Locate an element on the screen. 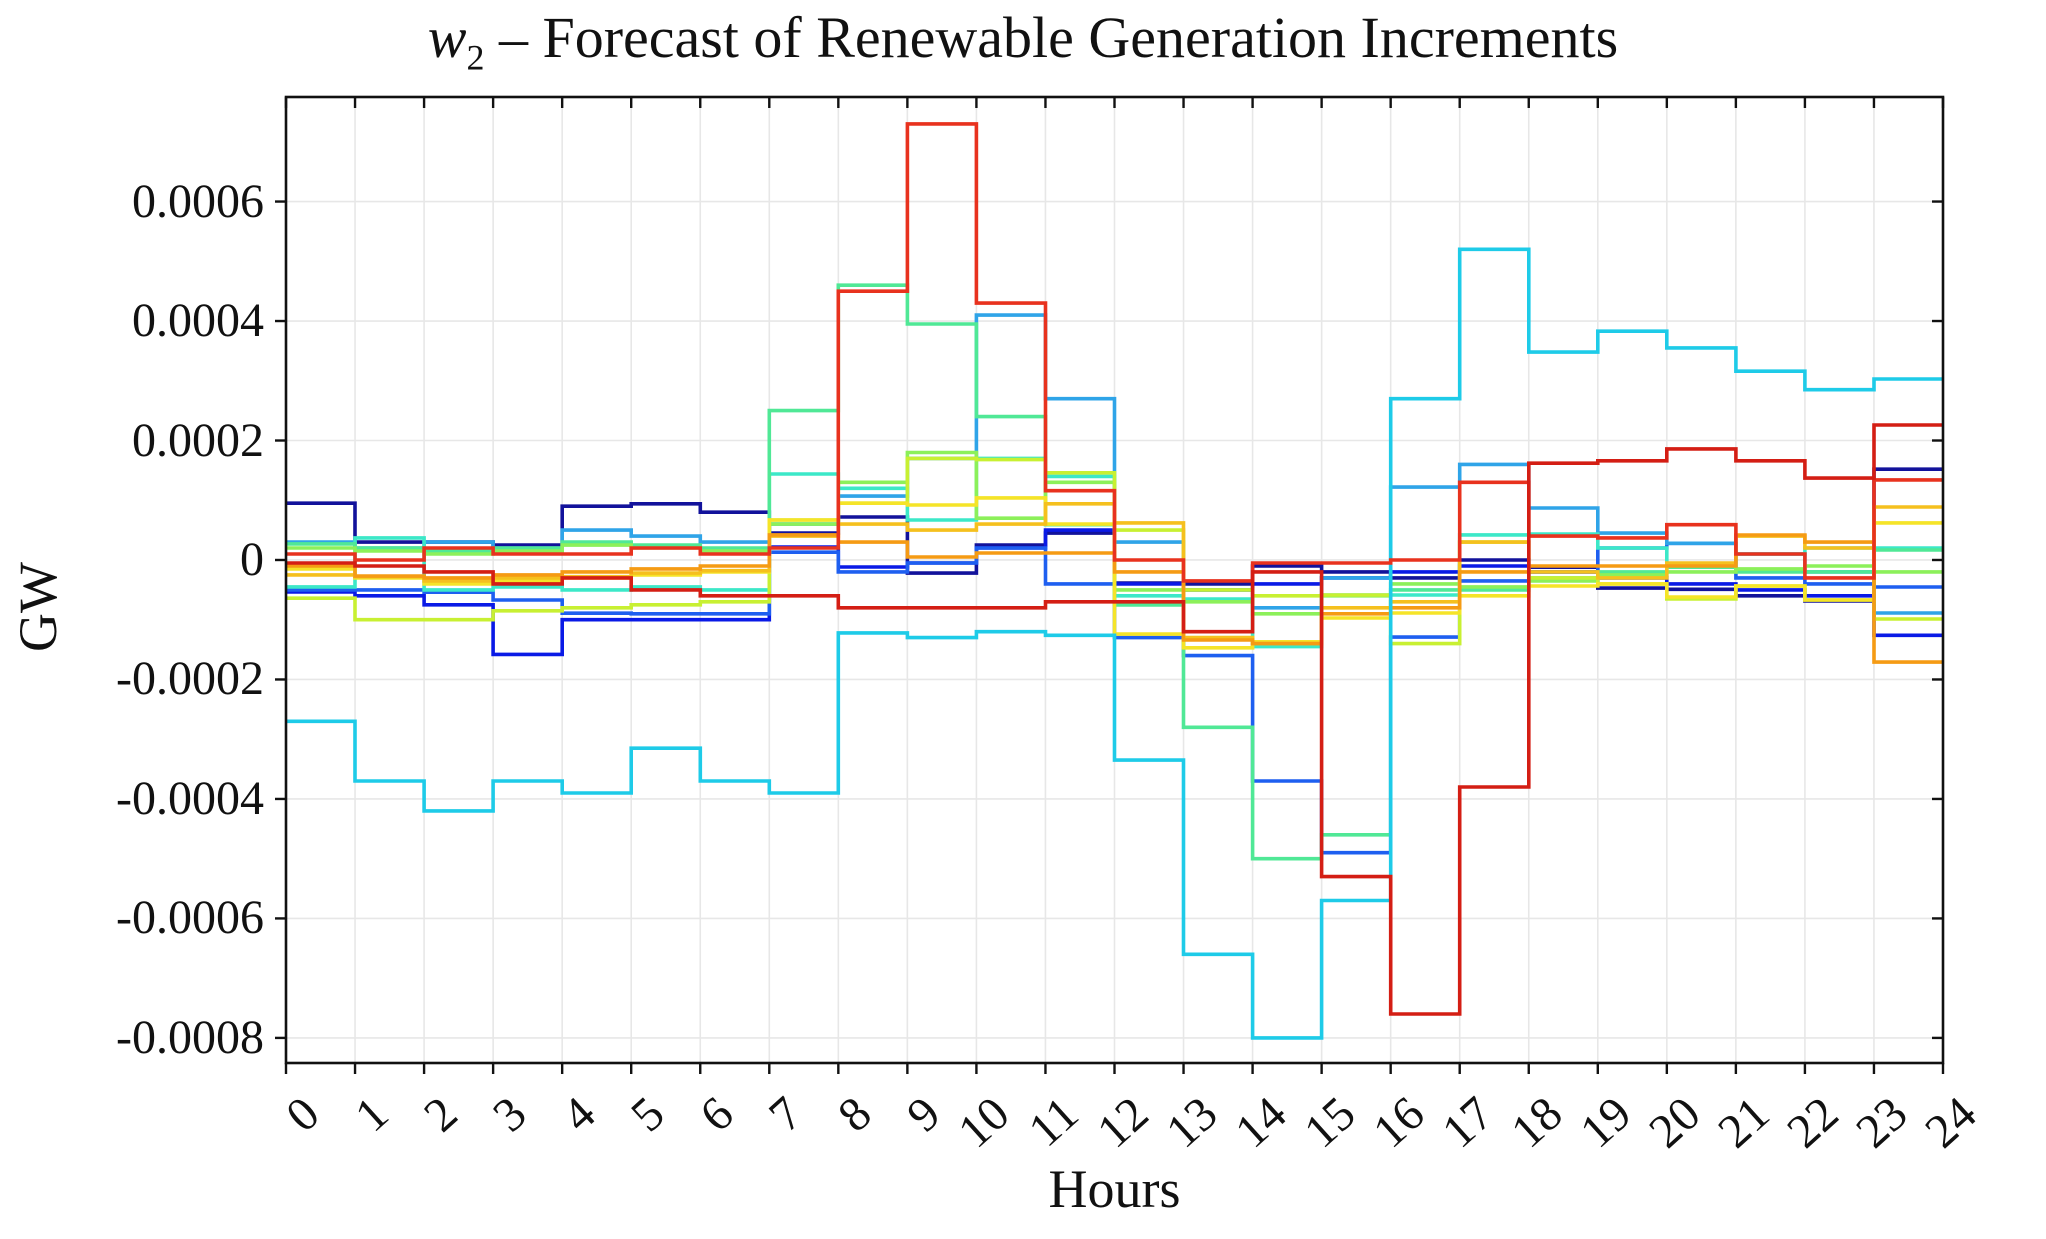 The image size is (2046, 1239). y-tick-label: 0.0002 is located at coordinates (198, 440).